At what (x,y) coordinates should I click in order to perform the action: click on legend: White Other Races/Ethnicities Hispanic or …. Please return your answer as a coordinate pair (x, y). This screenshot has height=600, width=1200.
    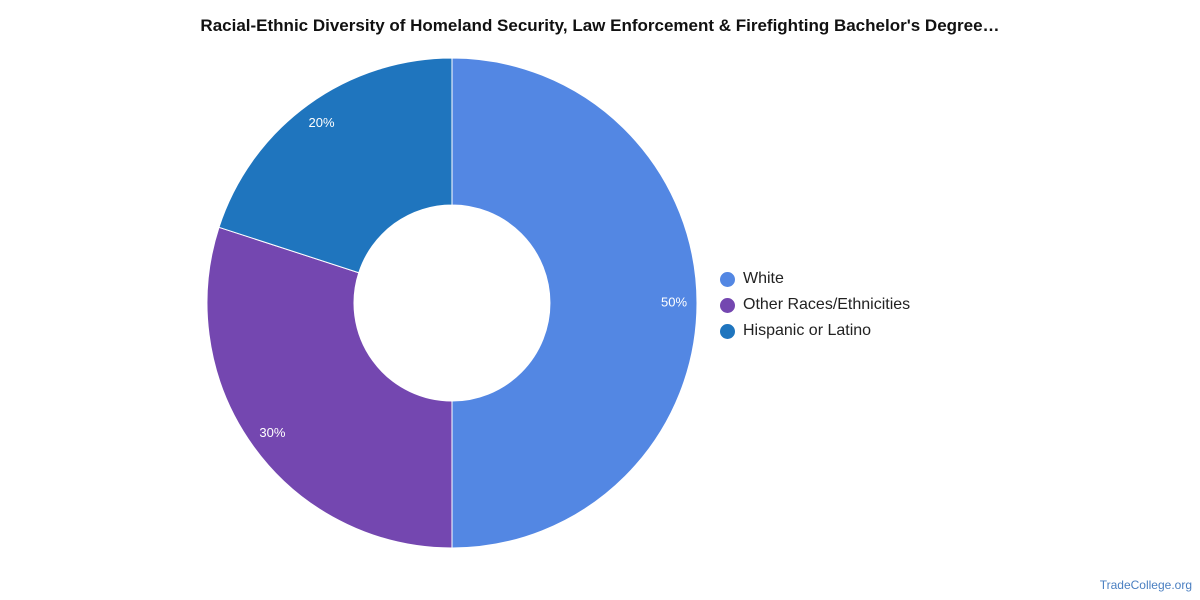
    Looking at the image, I should click on (815, 305).